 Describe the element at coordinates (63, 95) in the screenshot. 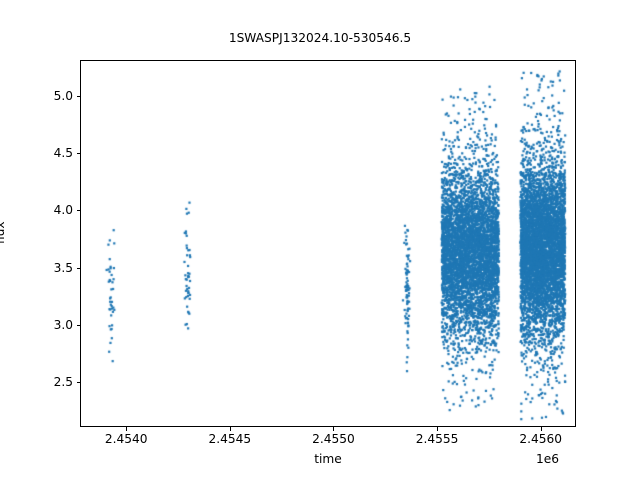

I see `y-tick-label: 5.0` at that location.